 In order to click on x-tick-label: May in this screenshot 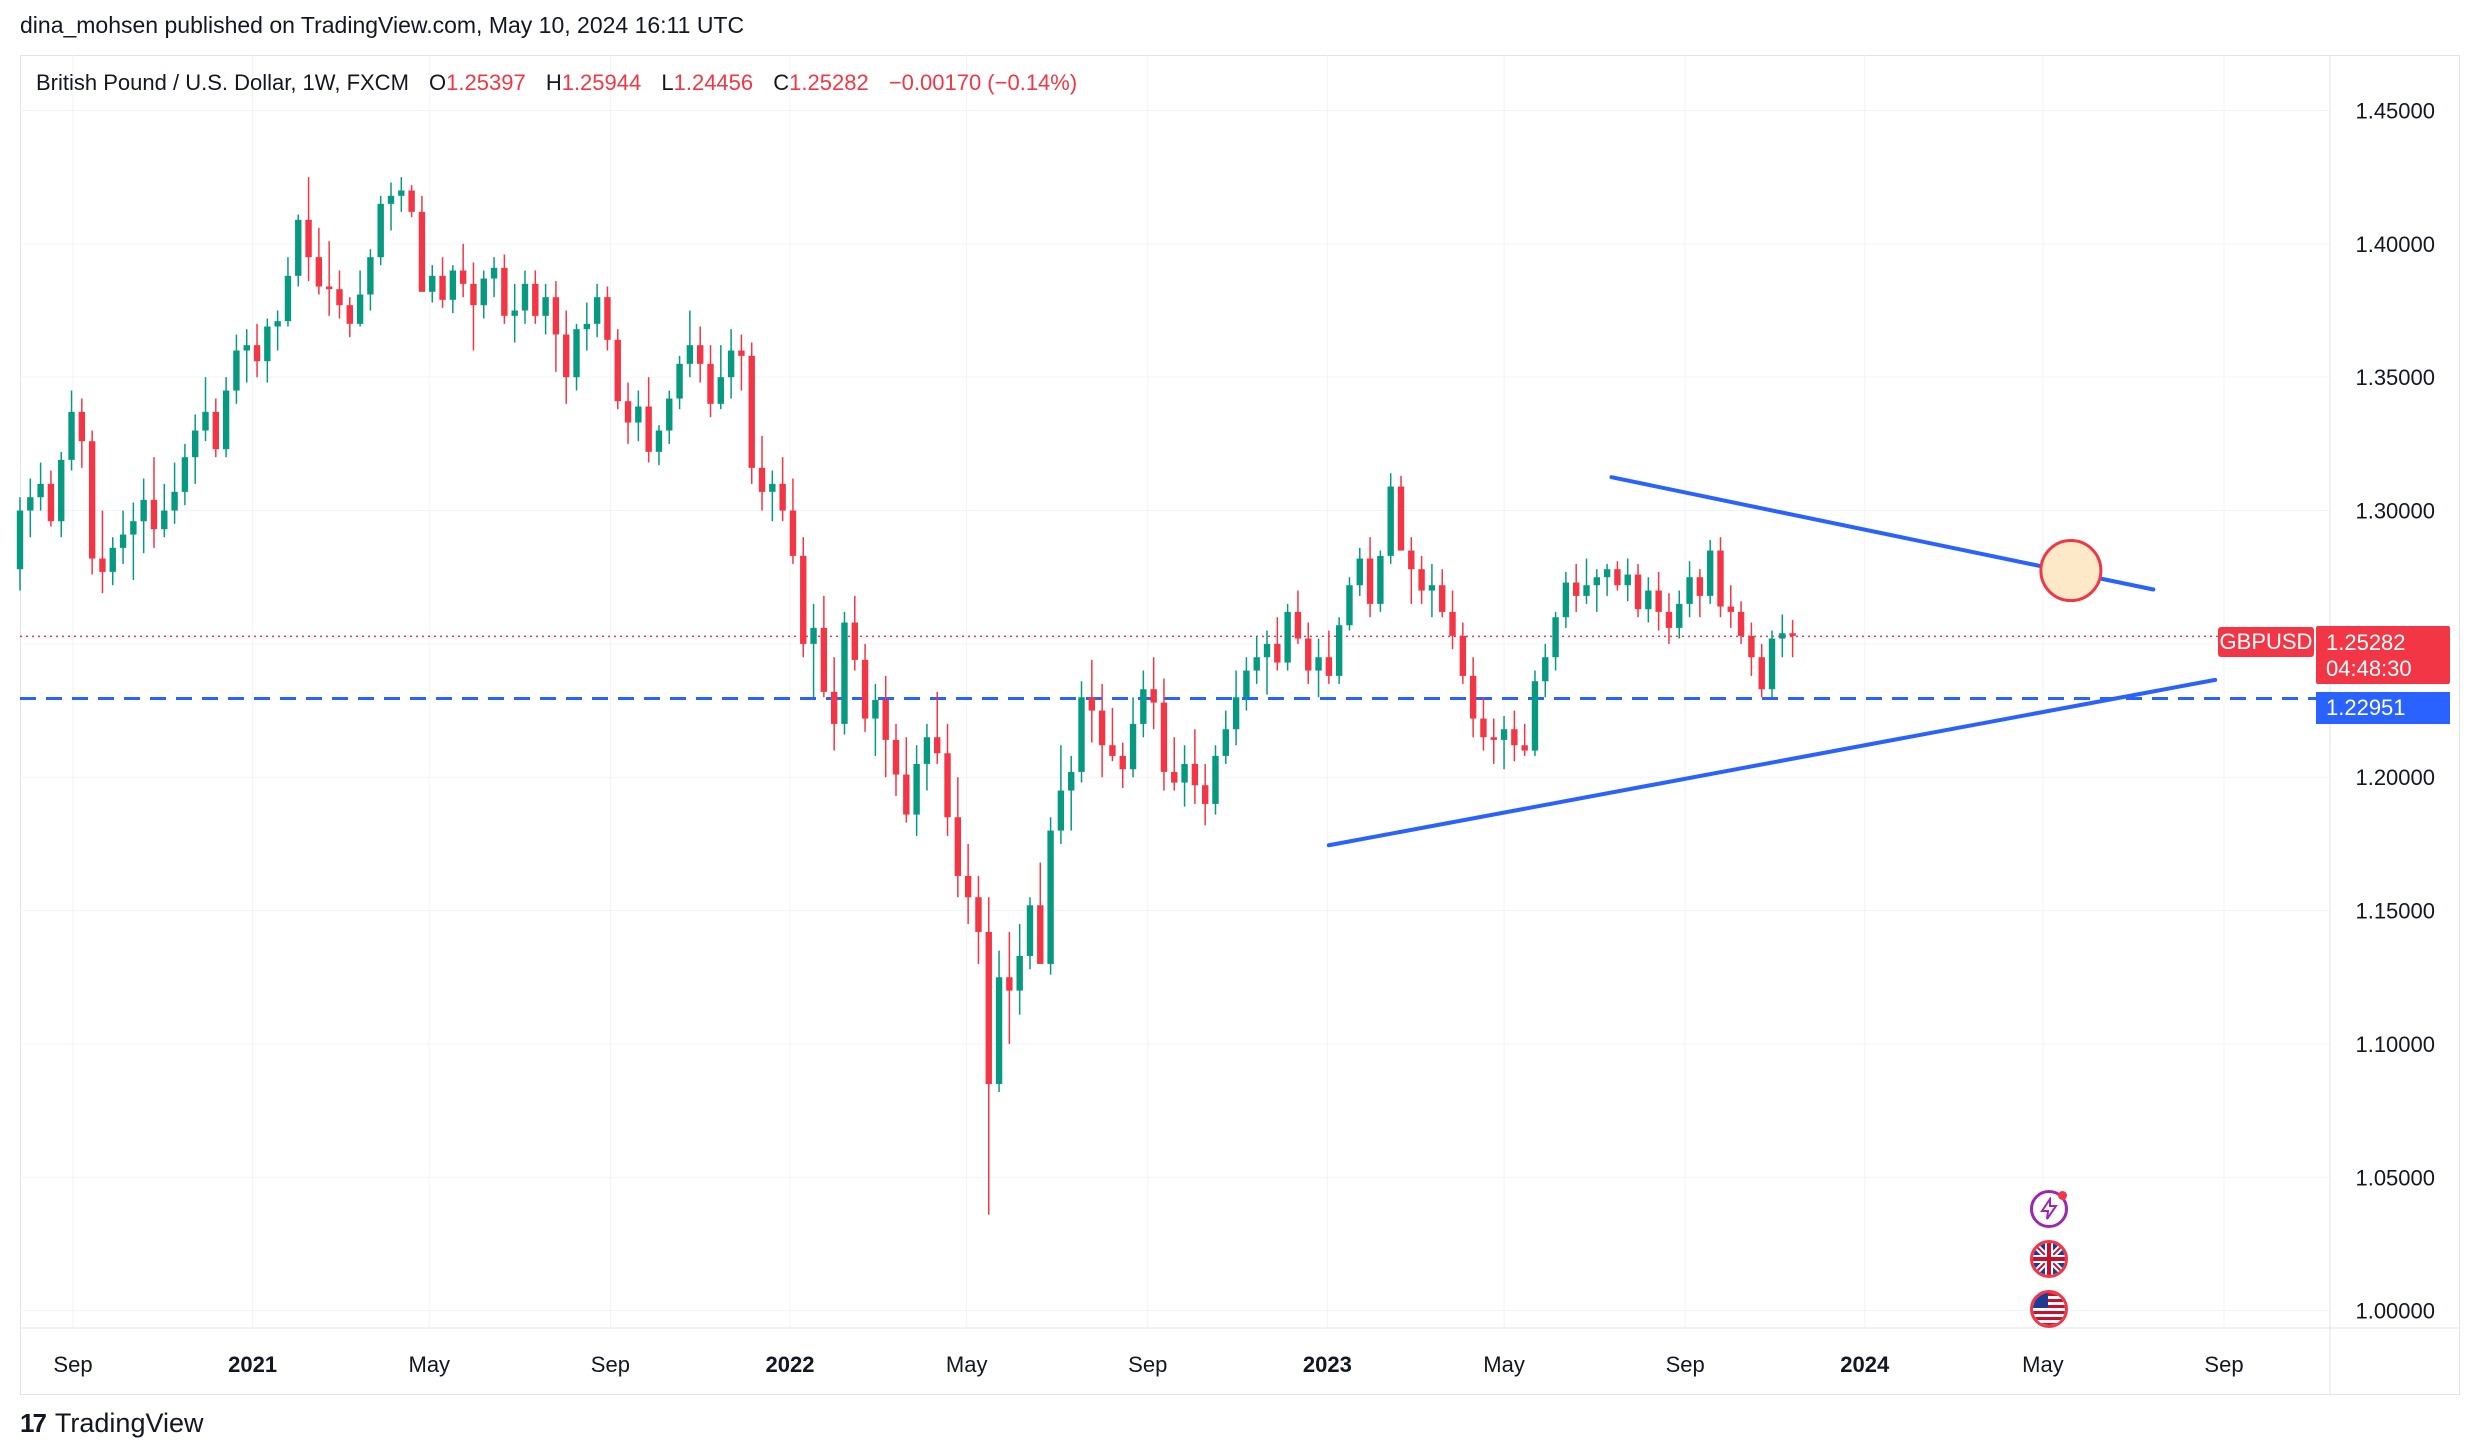, I will do `click(1504, 1364)`.